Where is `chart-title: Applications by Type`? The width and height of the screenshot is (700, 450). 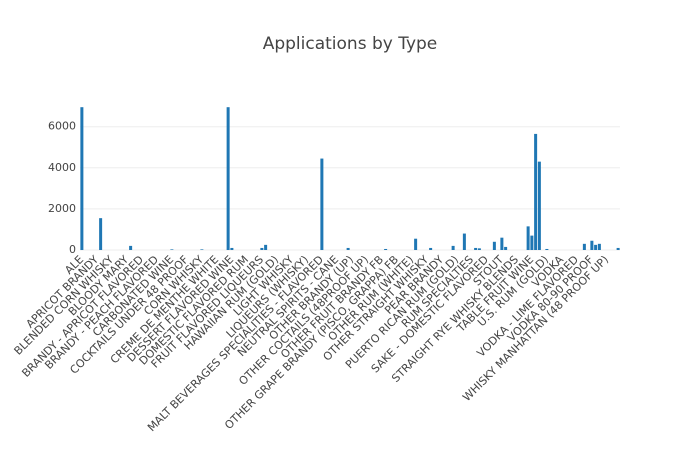
chart-title: Applications by Type is located at coordinates (350, 44).